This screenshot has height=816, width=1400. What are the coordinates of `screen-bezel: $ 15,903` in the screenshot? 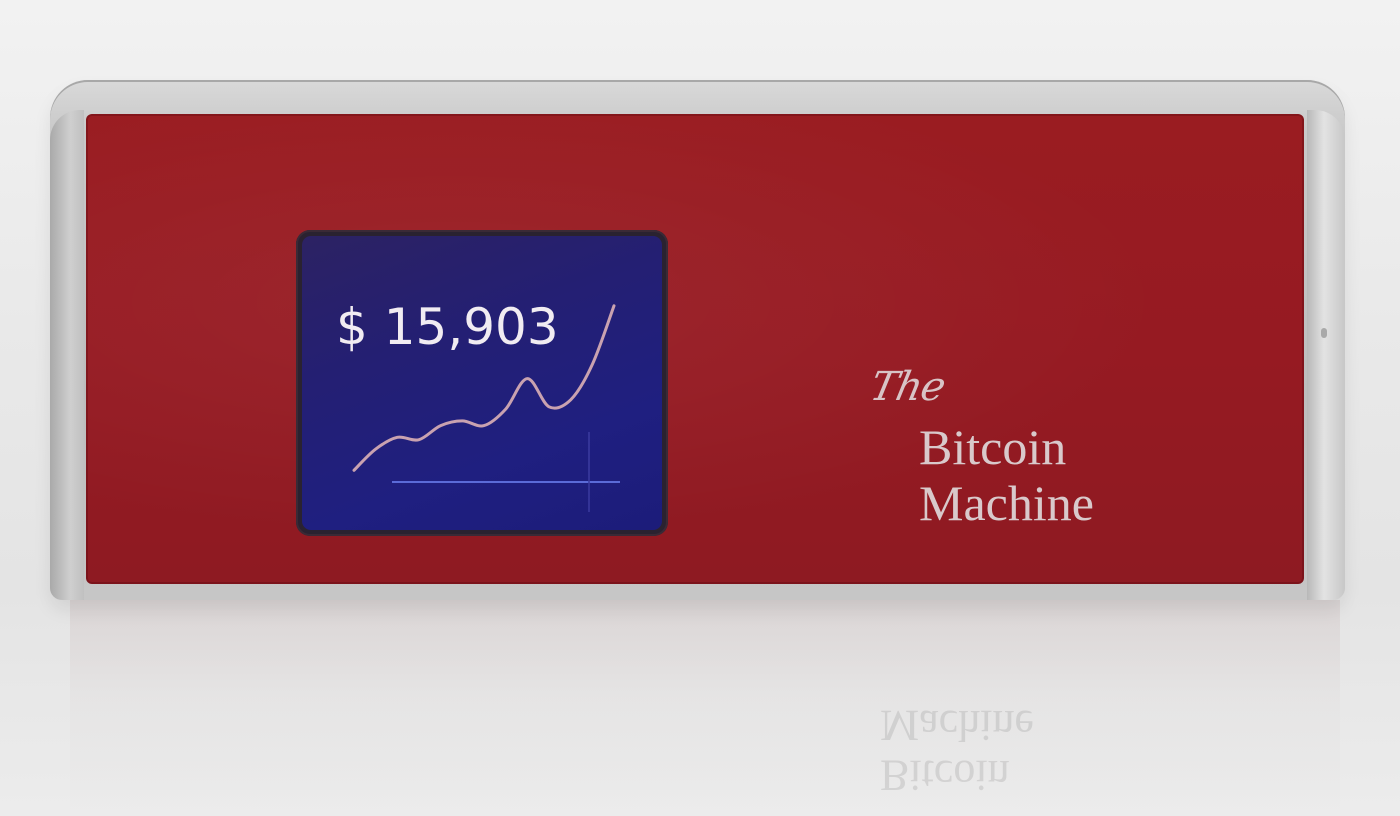 It's located at (482, 383).